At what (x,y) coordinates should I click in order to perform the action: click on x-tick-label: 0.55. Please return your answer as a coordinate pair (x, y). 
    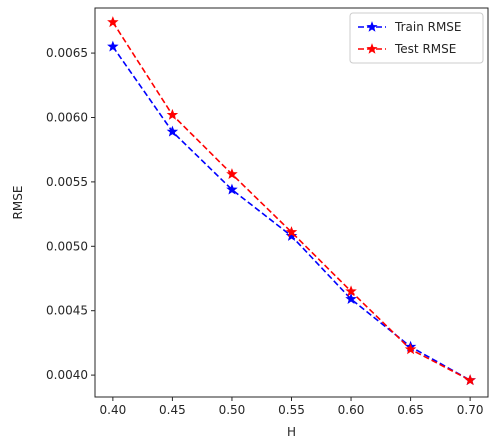
    Looking at the image, I should click on (291, 410).